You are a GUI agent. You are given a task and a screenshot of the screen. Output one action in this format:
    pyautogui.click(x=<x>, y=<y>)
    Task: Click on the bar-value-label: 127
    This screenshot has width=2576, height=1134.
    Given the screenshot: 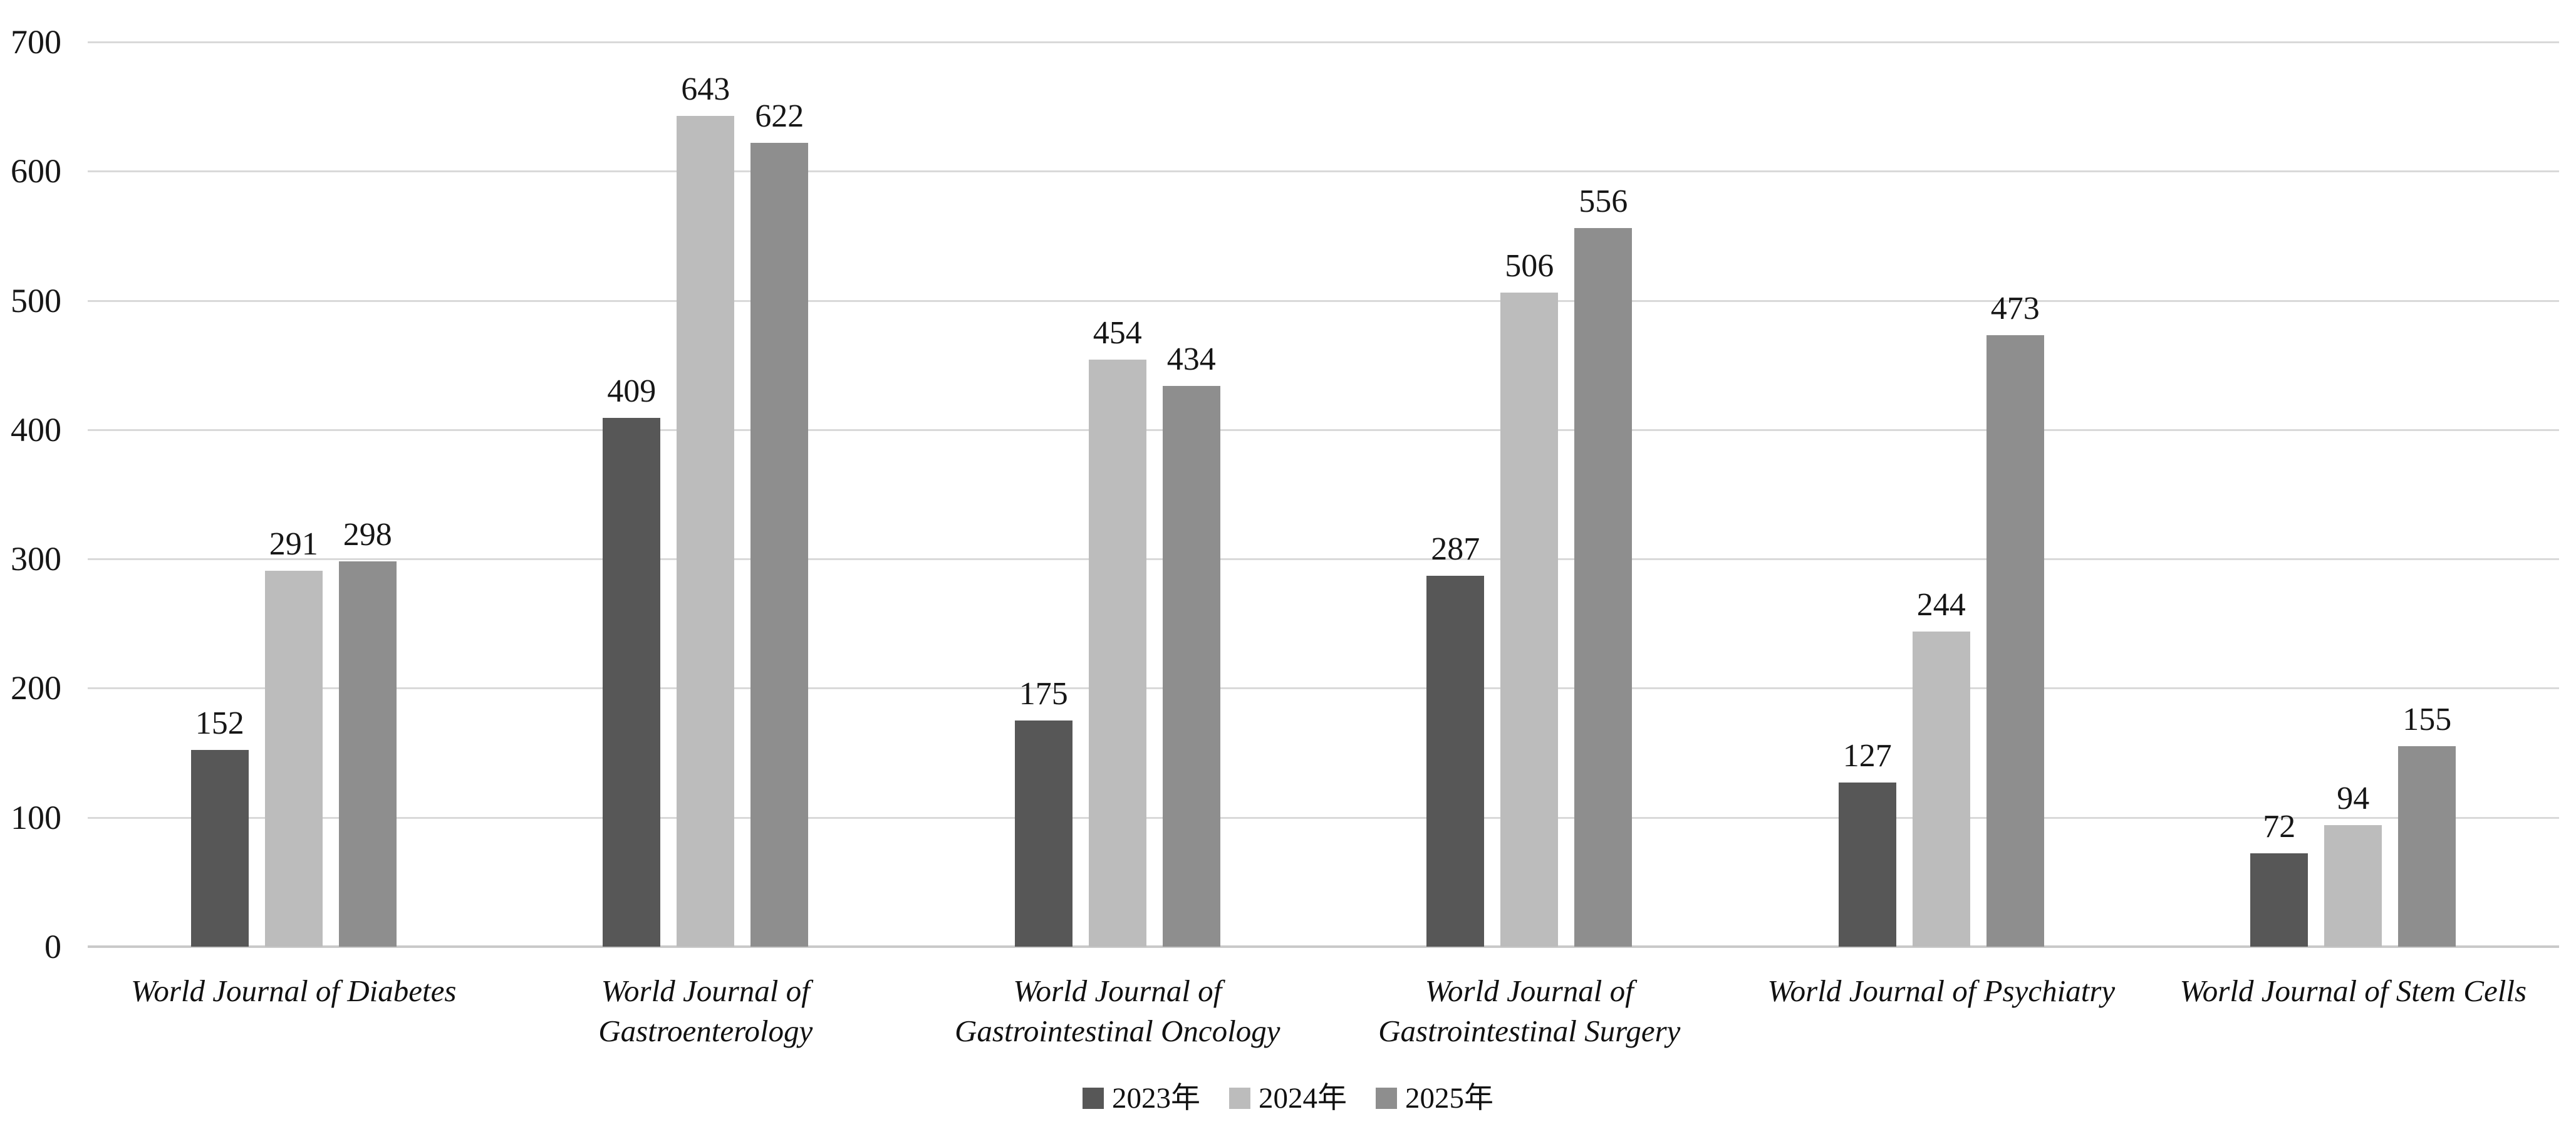 What is the action you would take?
    pyautogui.click(x=1867, y=756)
    